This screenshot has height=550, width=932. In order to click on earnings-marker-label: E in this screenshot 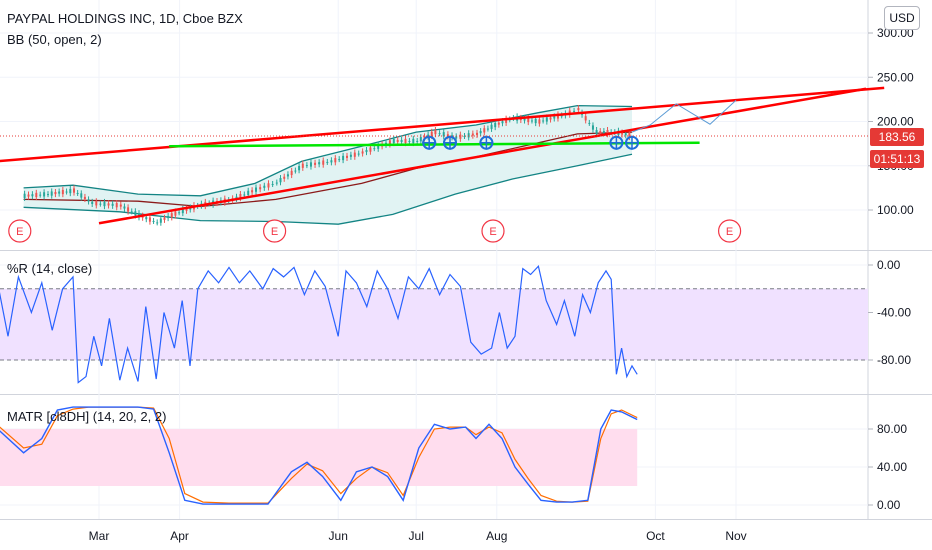, I will do `click(19, 232)`.